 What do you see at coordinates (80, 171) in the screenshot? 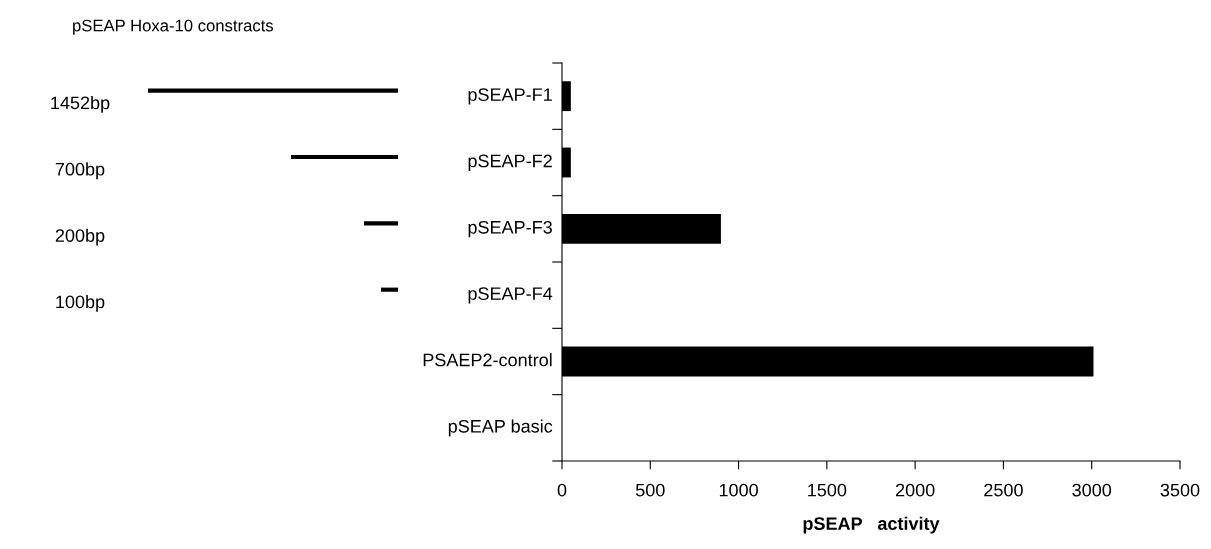
I see `text: 700bp` at bounding box center [80, 171].